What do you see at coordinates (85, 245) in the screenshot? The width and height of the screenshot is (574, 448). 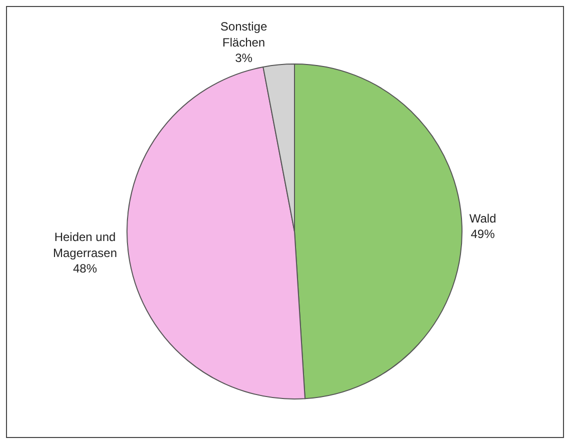 I see `slice-label: Heiden und Magerrasen` at bounding box center [85, 245].